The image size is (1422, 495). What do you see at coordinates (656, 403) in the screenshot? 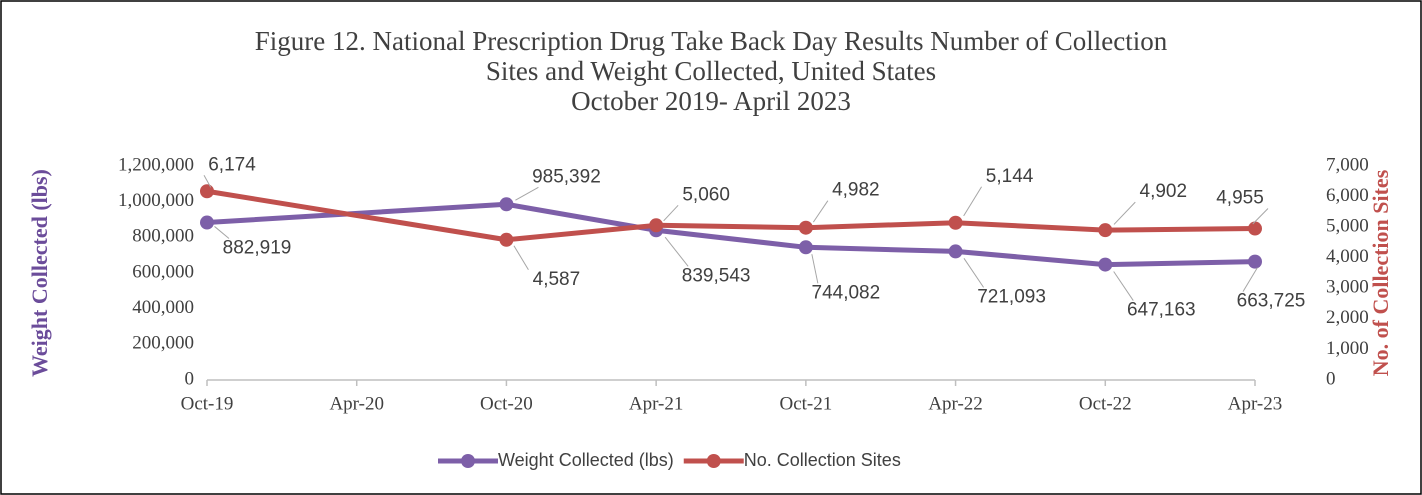
I see `x-tick-label: Apr-21` at bounding box center [656, 403].